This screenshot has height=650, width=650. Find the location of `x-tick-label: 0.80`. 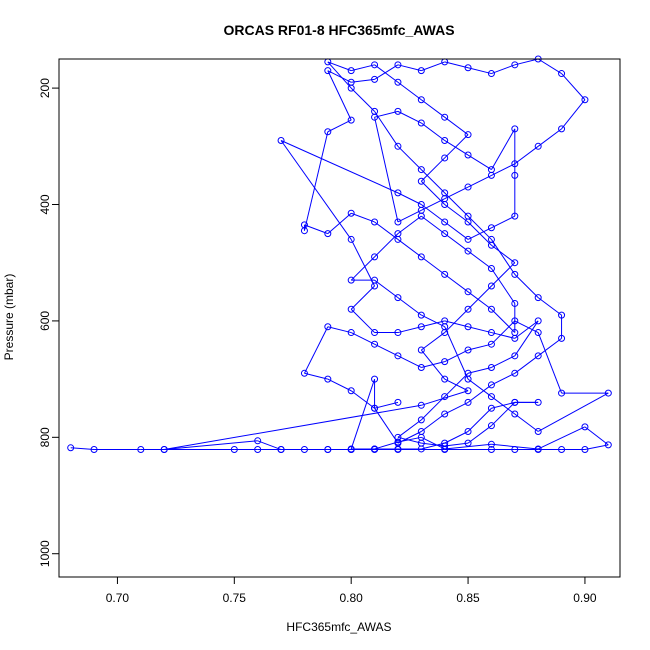

x-tick-label: 0.80 is located at coordinates (352, 598).